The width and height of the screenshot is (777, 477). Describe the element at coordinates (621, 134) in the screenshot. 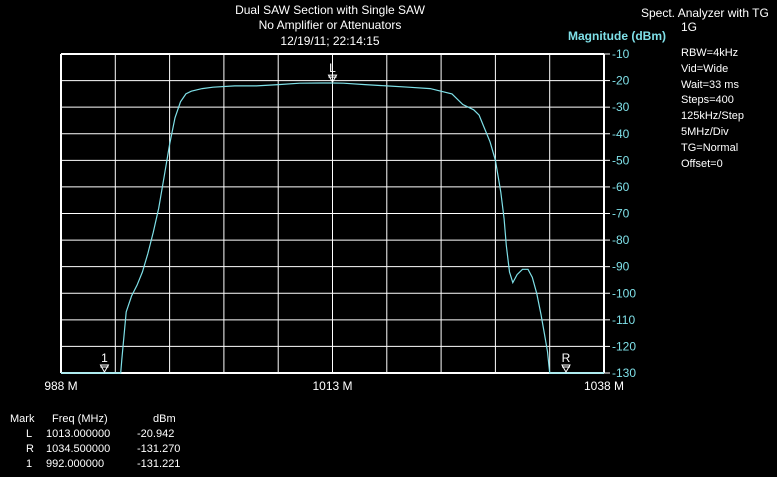

I see `y-tick-label: -40` at that location.